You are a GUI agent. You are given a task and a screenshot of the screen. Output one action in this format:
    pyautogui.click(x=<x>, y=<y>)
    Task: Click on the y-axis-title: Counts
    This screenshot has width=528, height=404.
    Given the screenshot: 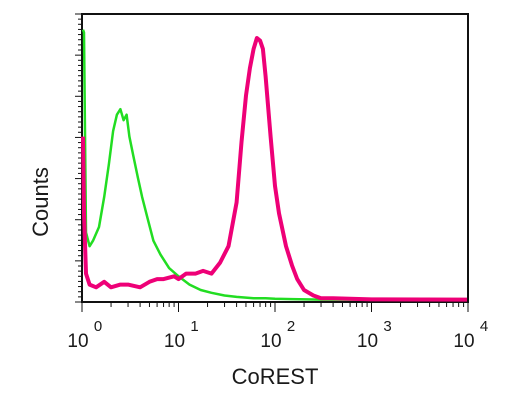 What is the action you would take?
    pyautogui.click(x=40, y=202)
    